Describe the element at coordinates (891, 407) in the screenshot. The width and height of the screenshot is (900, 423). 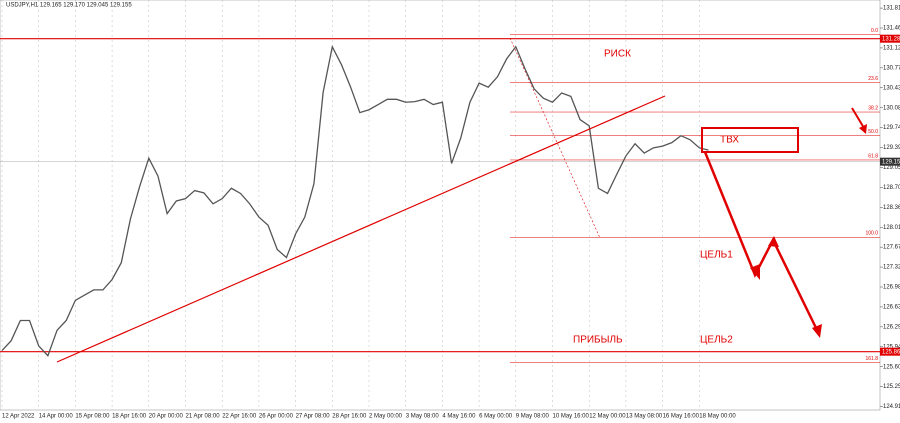
I see `y-tick-label: 124.910` at that location.